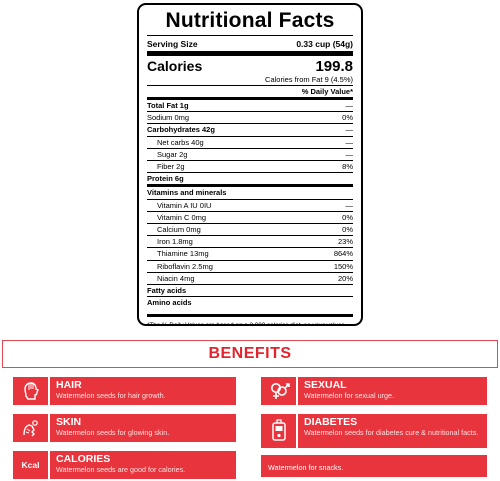 Image resolution: width=500 pixels, height=481 pixels. I want to click on nutrient-row: Sodium 0mg 0%, so click(250, 117).